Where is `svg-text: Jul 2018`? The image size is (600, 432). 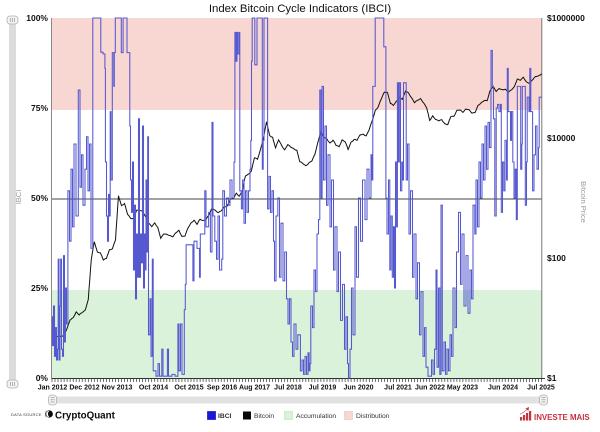
svg-text: Jul 2018 is located at coordinates (288, 388).